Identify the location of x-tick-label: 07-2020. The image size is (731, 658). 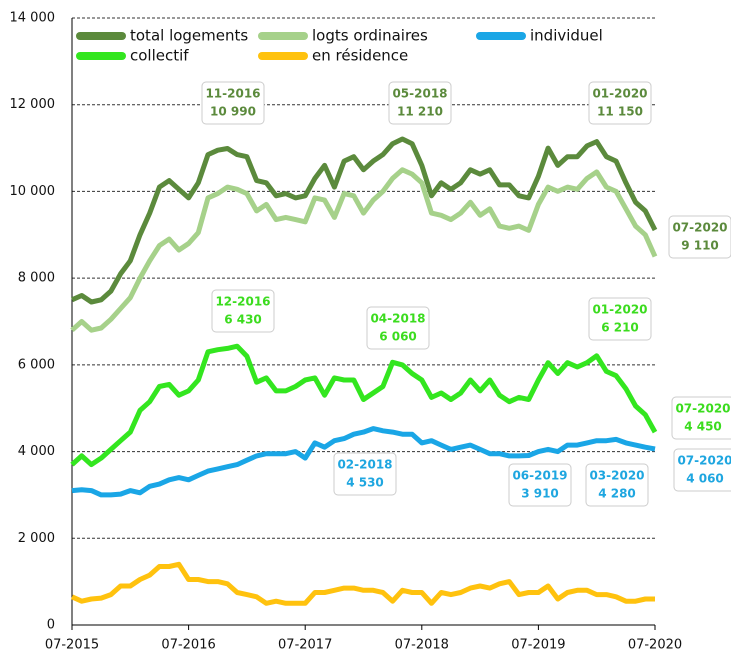
(655, 645).